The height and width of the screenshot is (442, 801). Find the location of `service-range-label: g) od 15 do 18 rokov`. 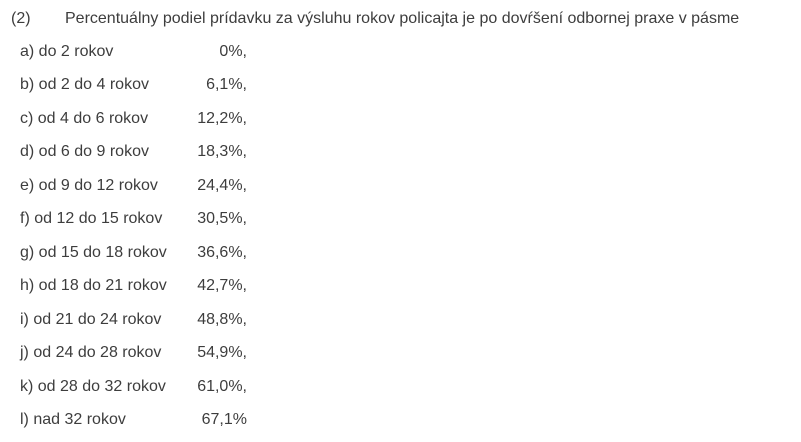

service-range-label: g) od 15 do 18 rokov is located at coordinates (93, 252).